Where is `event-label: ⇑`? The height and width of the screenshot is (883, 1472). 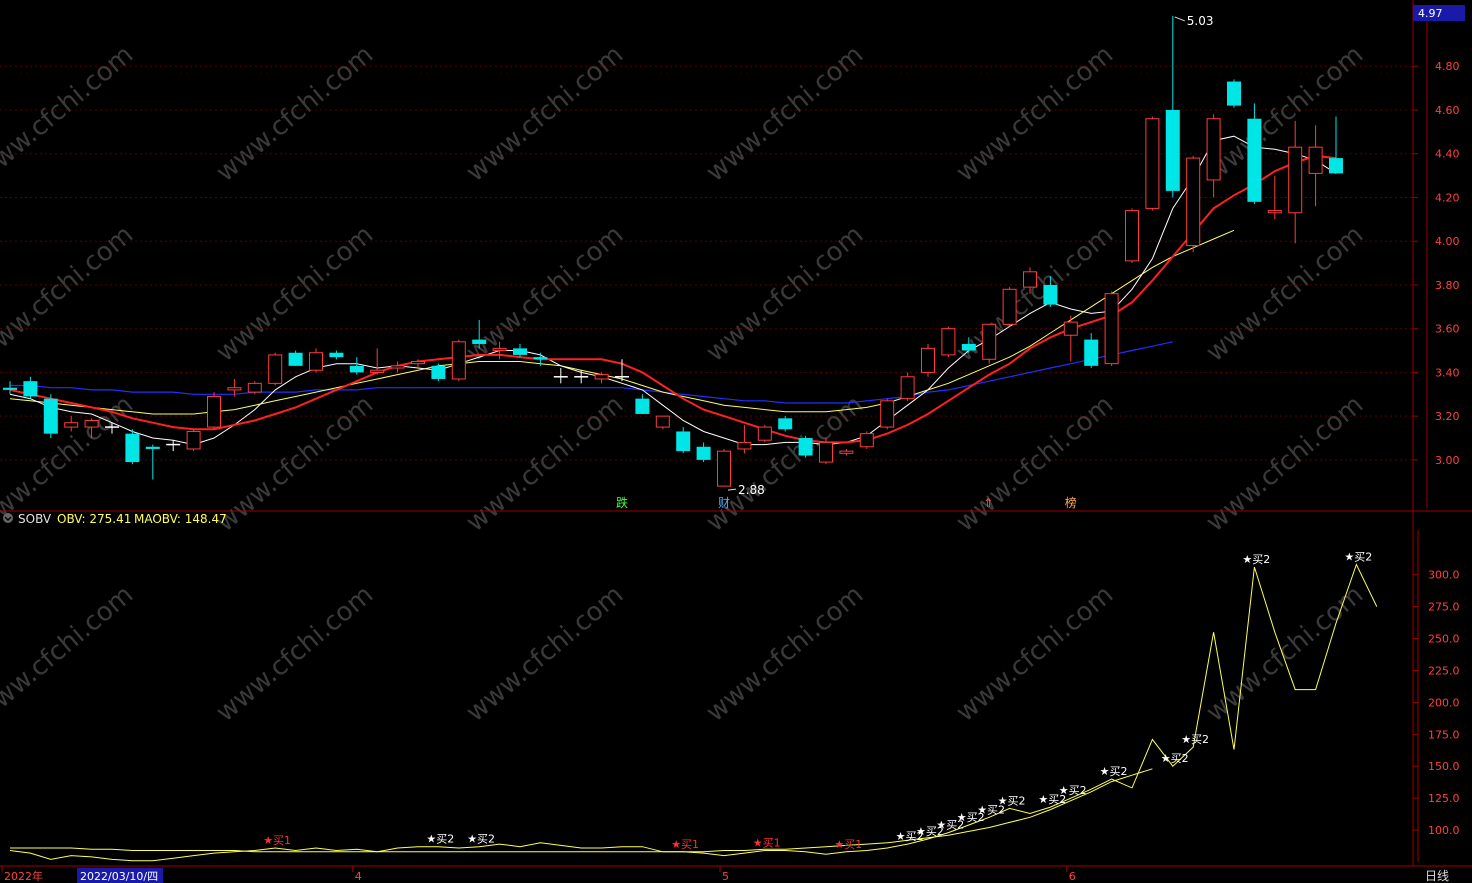 event-label: ⇑ is located at coordinates (988, 503).